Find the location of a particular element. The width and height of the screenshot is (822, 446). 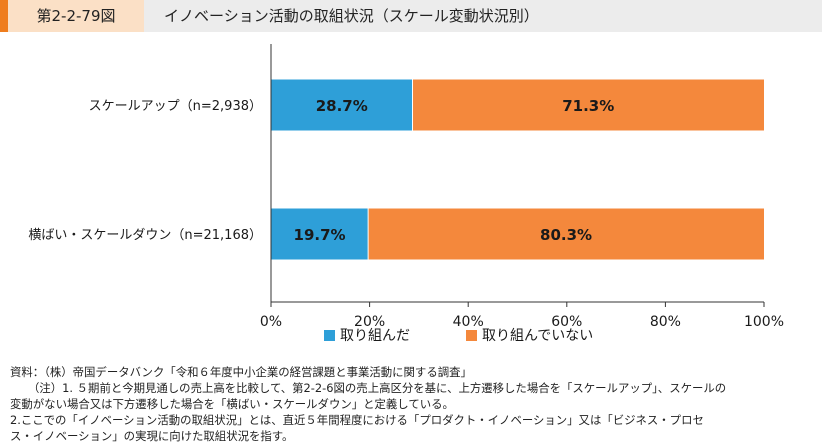

x-tick-label-0: 0% is located at coordinates (271, 322).